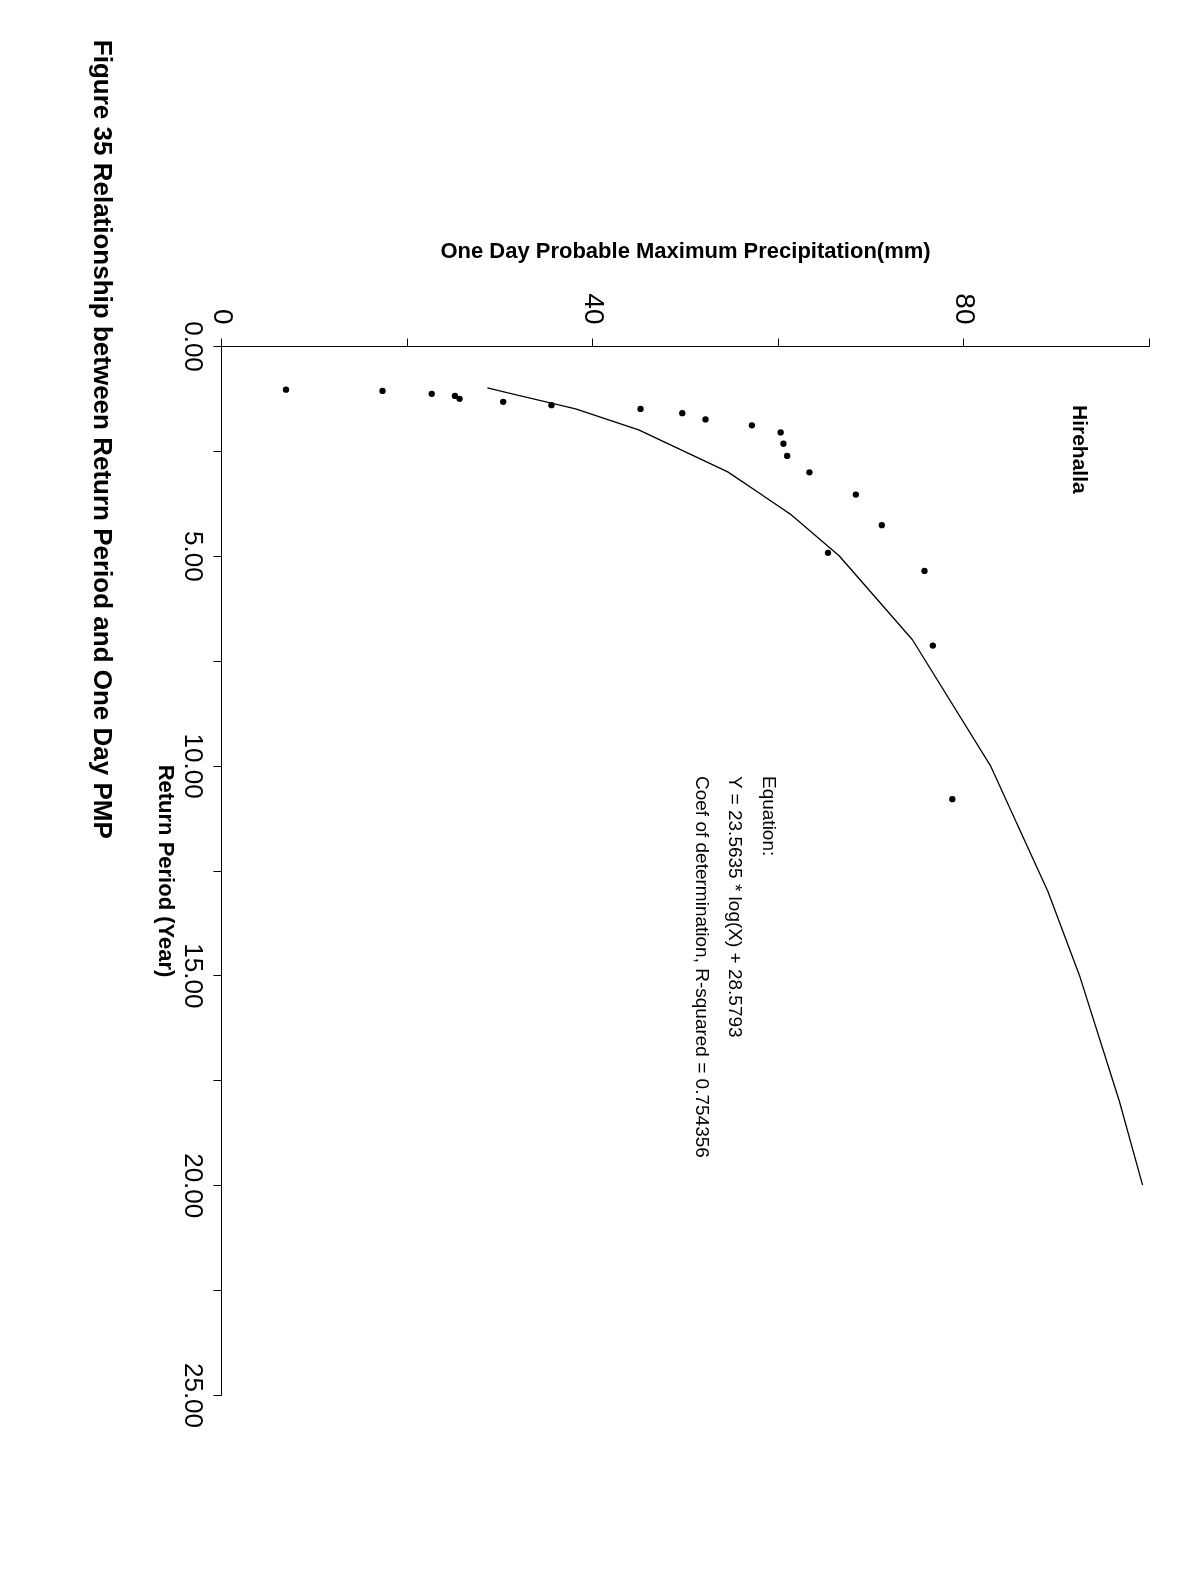  Describe the element at coordinates (685, 251) in the screenshot. I see `x-axis-title: One Day Probable Maximum Precipitation(mm)` at that location.